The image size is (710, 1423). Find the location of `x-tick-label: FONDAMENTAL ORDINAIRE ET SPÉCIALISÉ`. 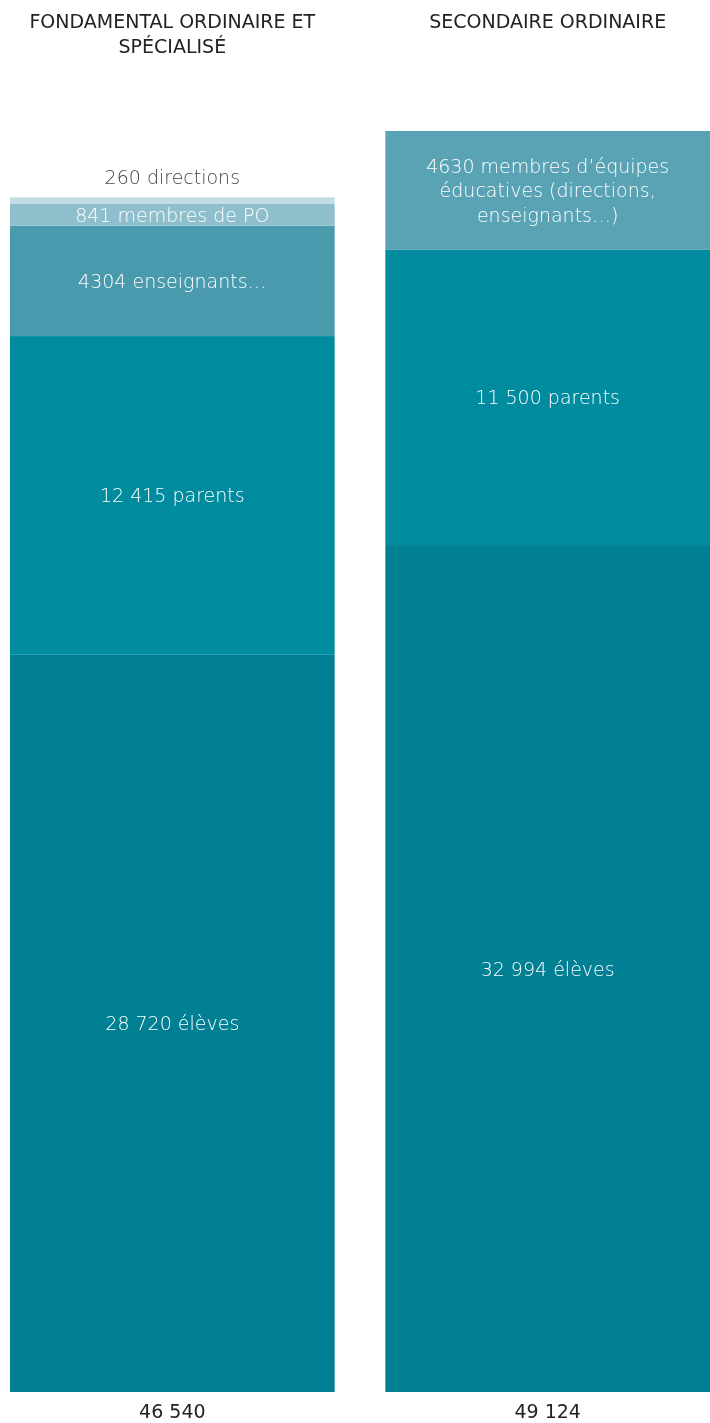

x-tick-label: FONDAMENTAL ORDINAIRE ET SPÉCIALISÉ is located at coordinates (172, 33).